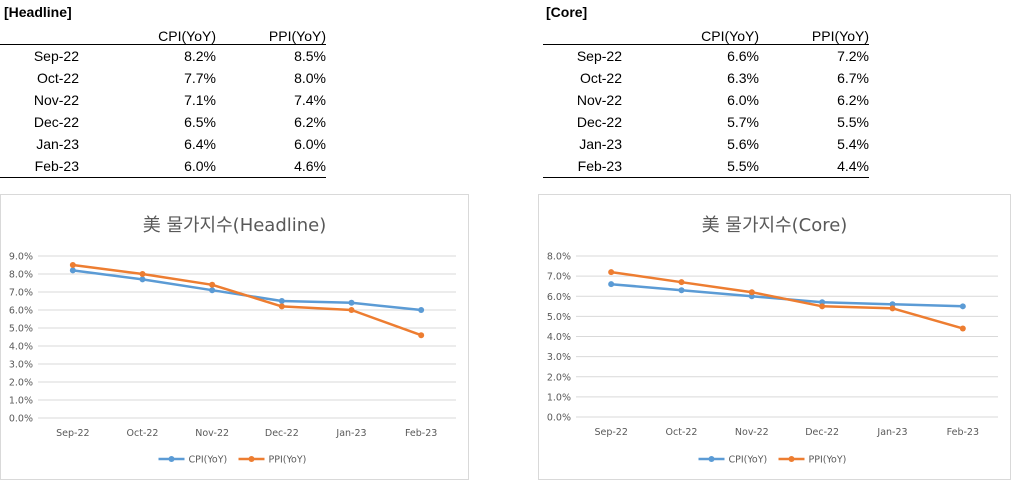 The width and height of the screenshot is (1015, 485). I want to click on row-cpi: 5.7%, so click(743, 122).